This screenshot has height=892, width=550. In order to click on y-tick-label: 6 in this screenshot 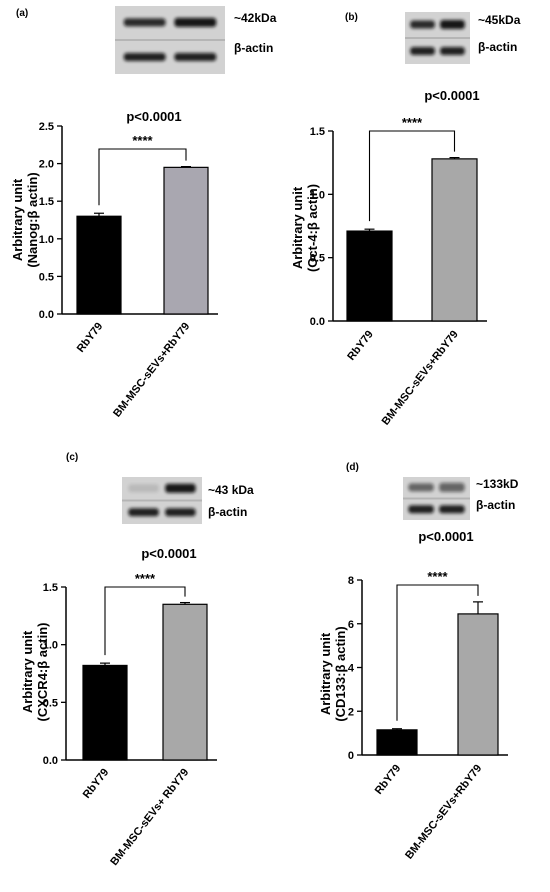, I will do `click(351, 625)`.